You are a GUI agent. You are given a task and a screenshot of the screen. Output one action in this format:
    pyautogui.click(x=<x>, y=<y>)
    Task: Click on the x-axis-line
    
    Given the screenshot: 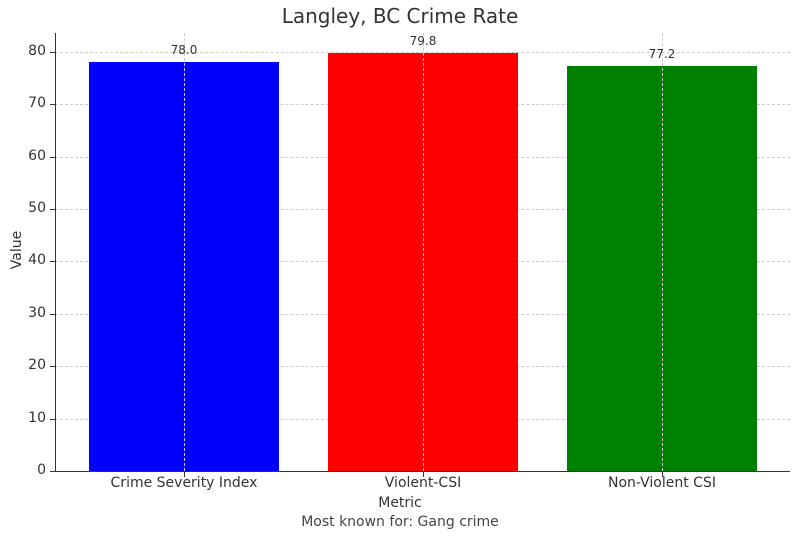 What is the action you would take?
    pyautogui.click(x=422, y=472)
    